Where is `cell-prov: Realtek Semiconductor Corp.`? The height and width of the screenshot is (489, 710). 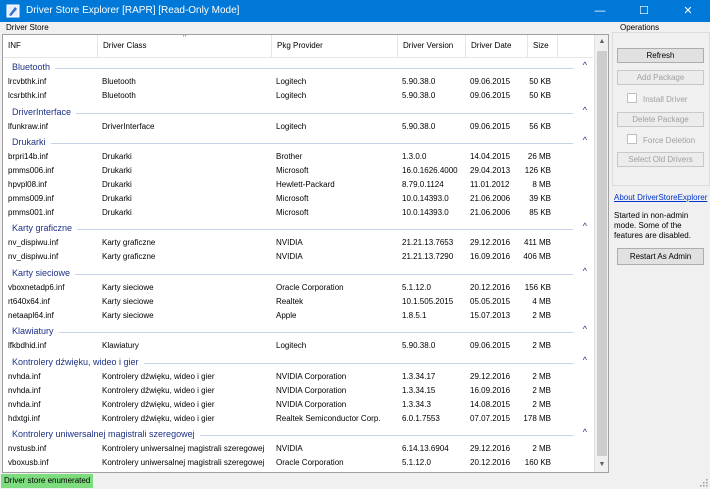 cell-prov: Realtek Semiconductor Corp. is located at coordinates (328, 418).